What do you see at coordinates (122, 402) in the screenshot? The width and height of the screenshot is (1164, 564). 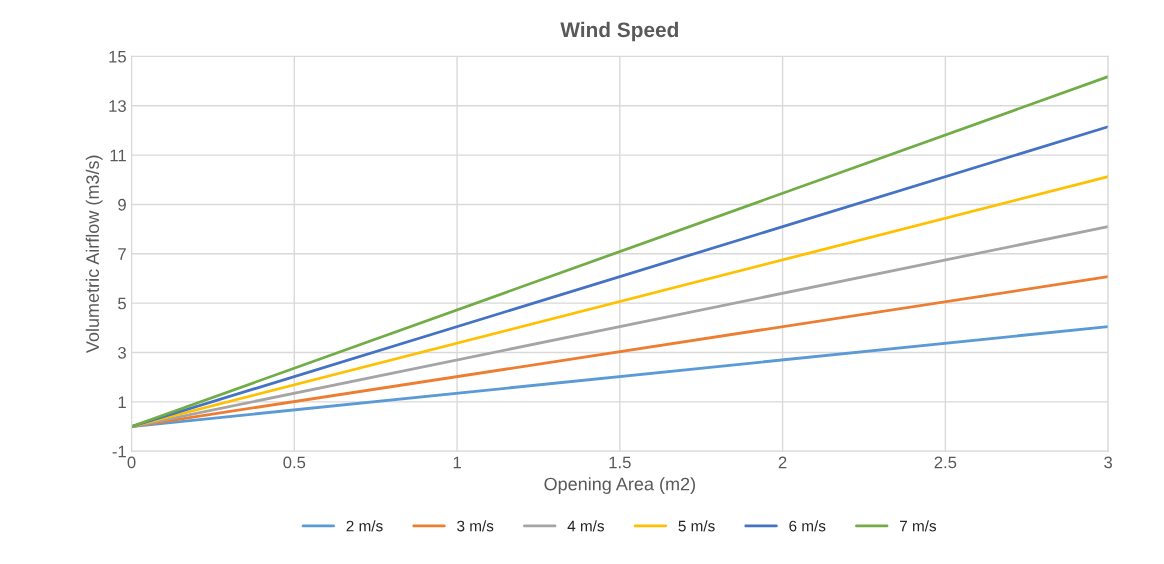 I see `y-tick-label: 1` at bounding box center [122, 402].